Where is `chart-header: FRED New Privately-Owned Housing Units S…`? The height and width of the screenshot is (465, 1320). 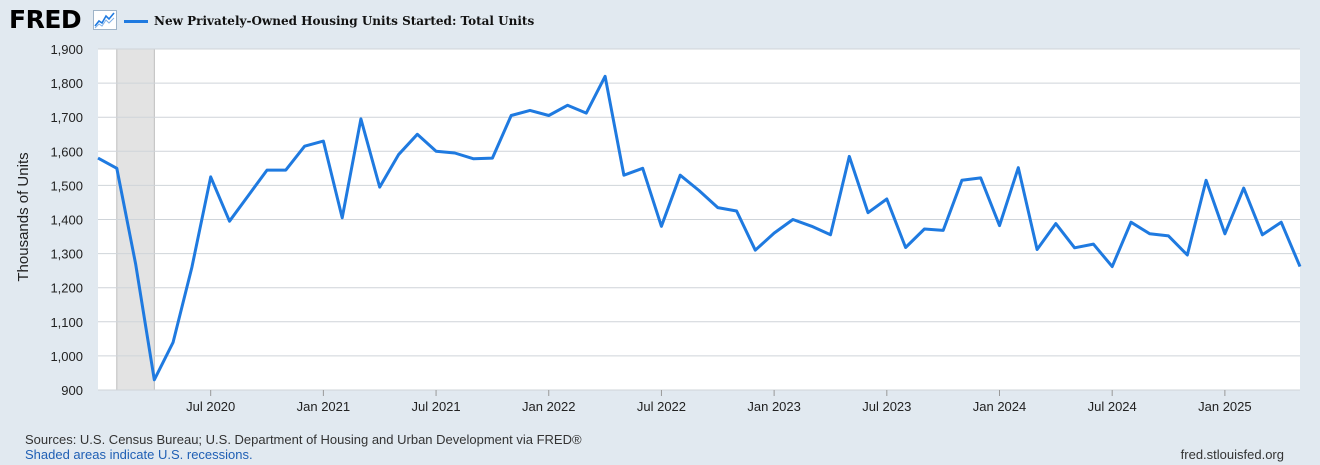 chart-header: FRED New Privately-Owned Housing Units S… is located at coordinates (660, 20).